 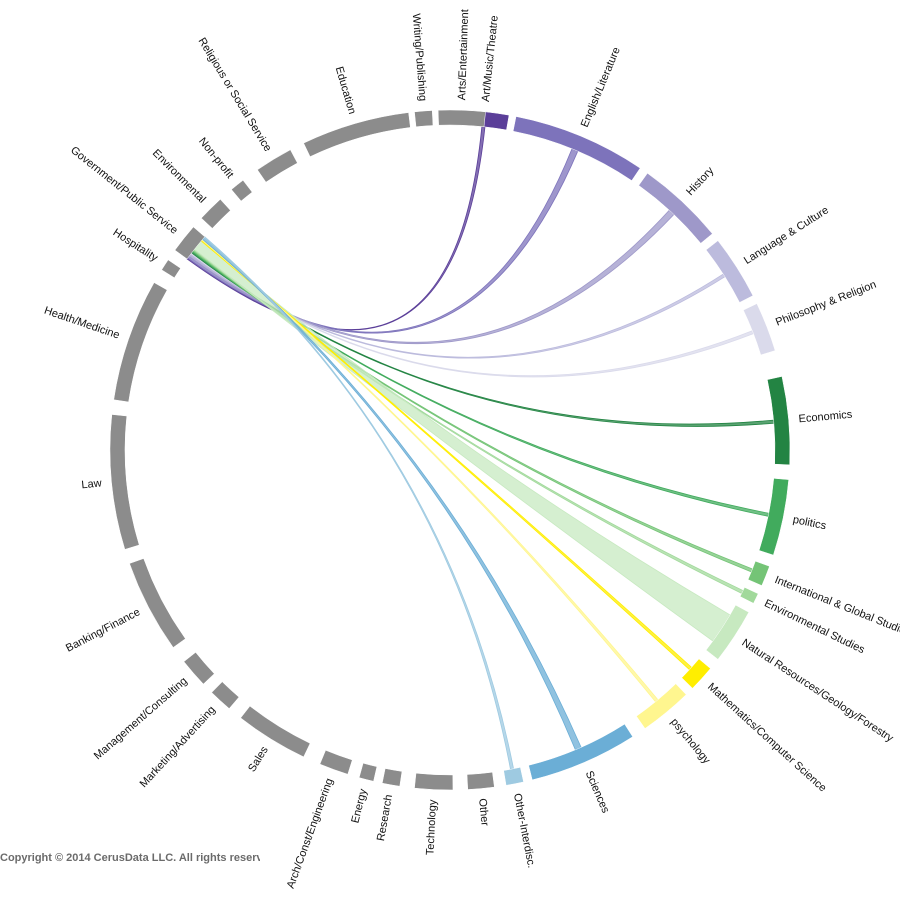 What do you see at coordinates (235, 95) in the screenshot?
I see `label-religious-or-social-service: Religious or Social Service` at bounding box center [235, 95].